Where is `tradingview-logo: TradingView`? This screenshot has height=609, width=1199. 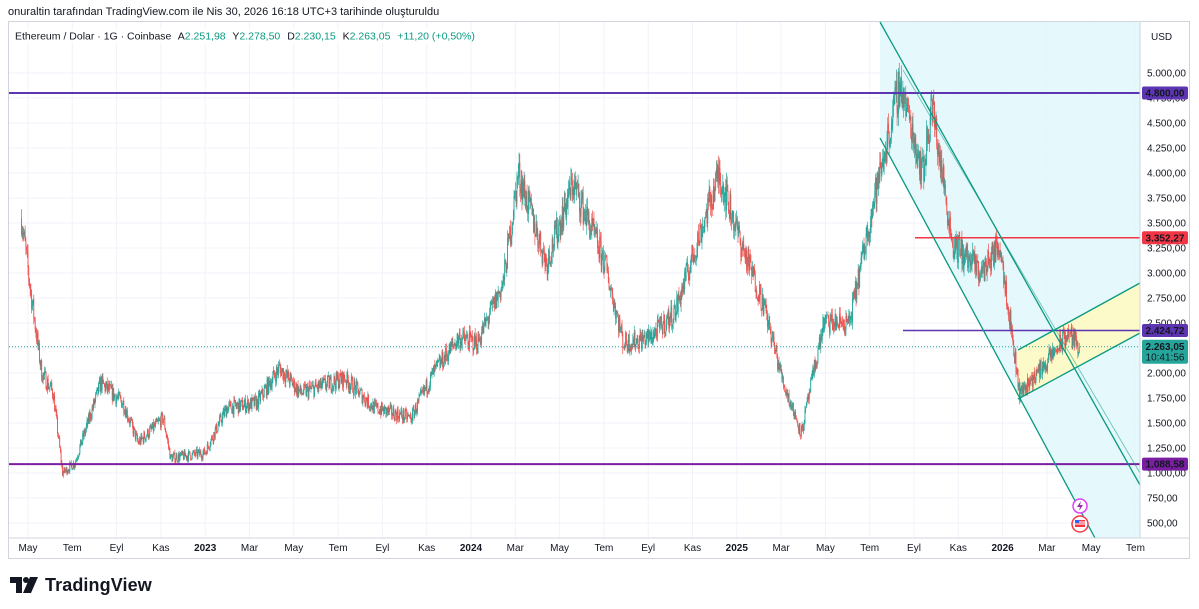 tradingview-logo: TradingView is located at coordinates (81, 585).